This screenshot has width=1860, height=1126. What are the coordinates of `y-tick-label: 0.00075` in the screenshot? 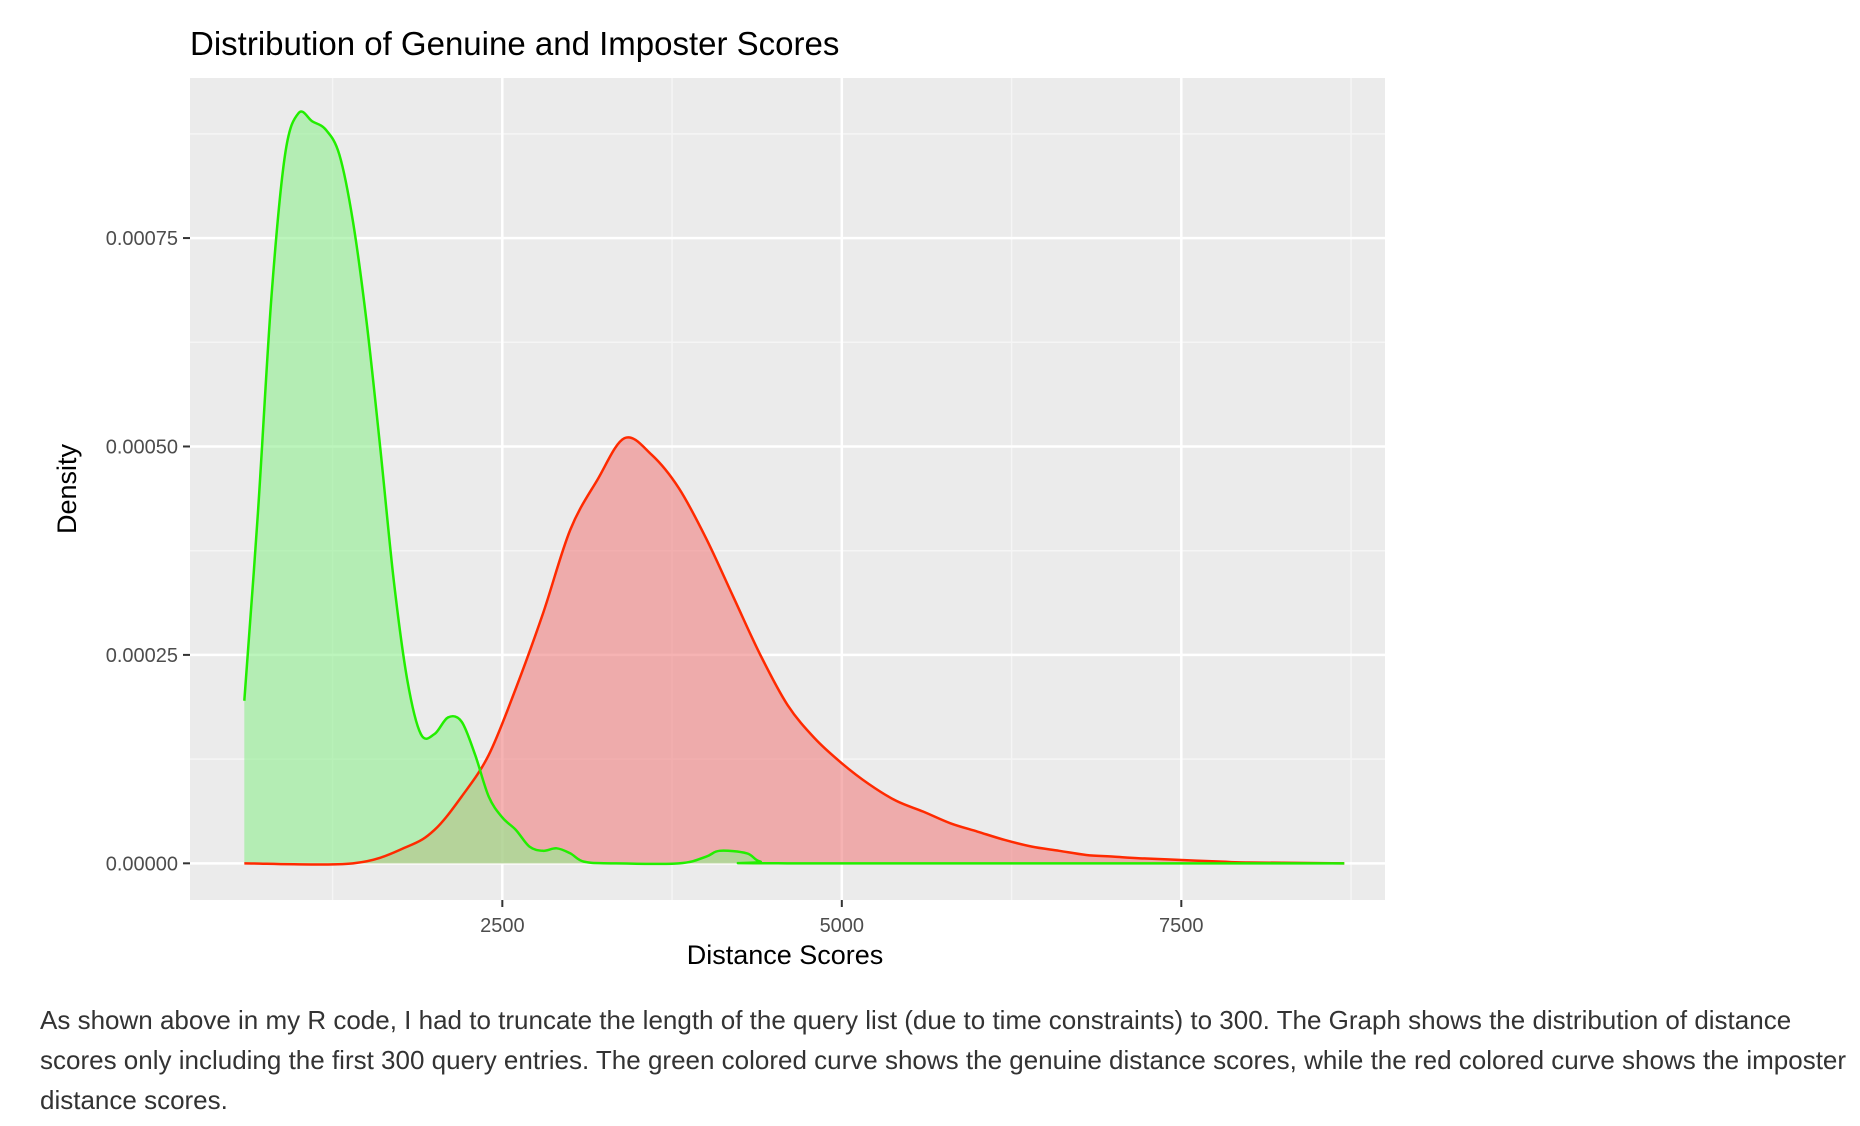 It's located at (142, 239).